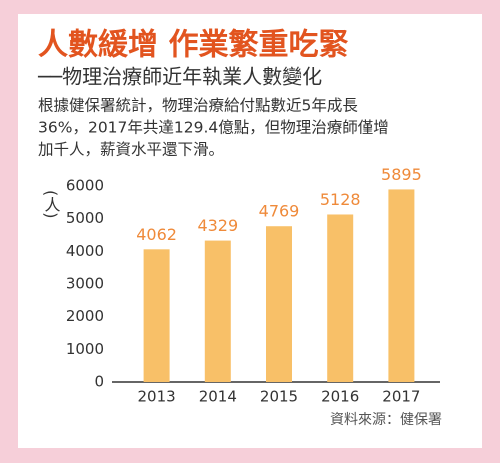  I want to click on y-tick-label: 0, so click(99, 382).